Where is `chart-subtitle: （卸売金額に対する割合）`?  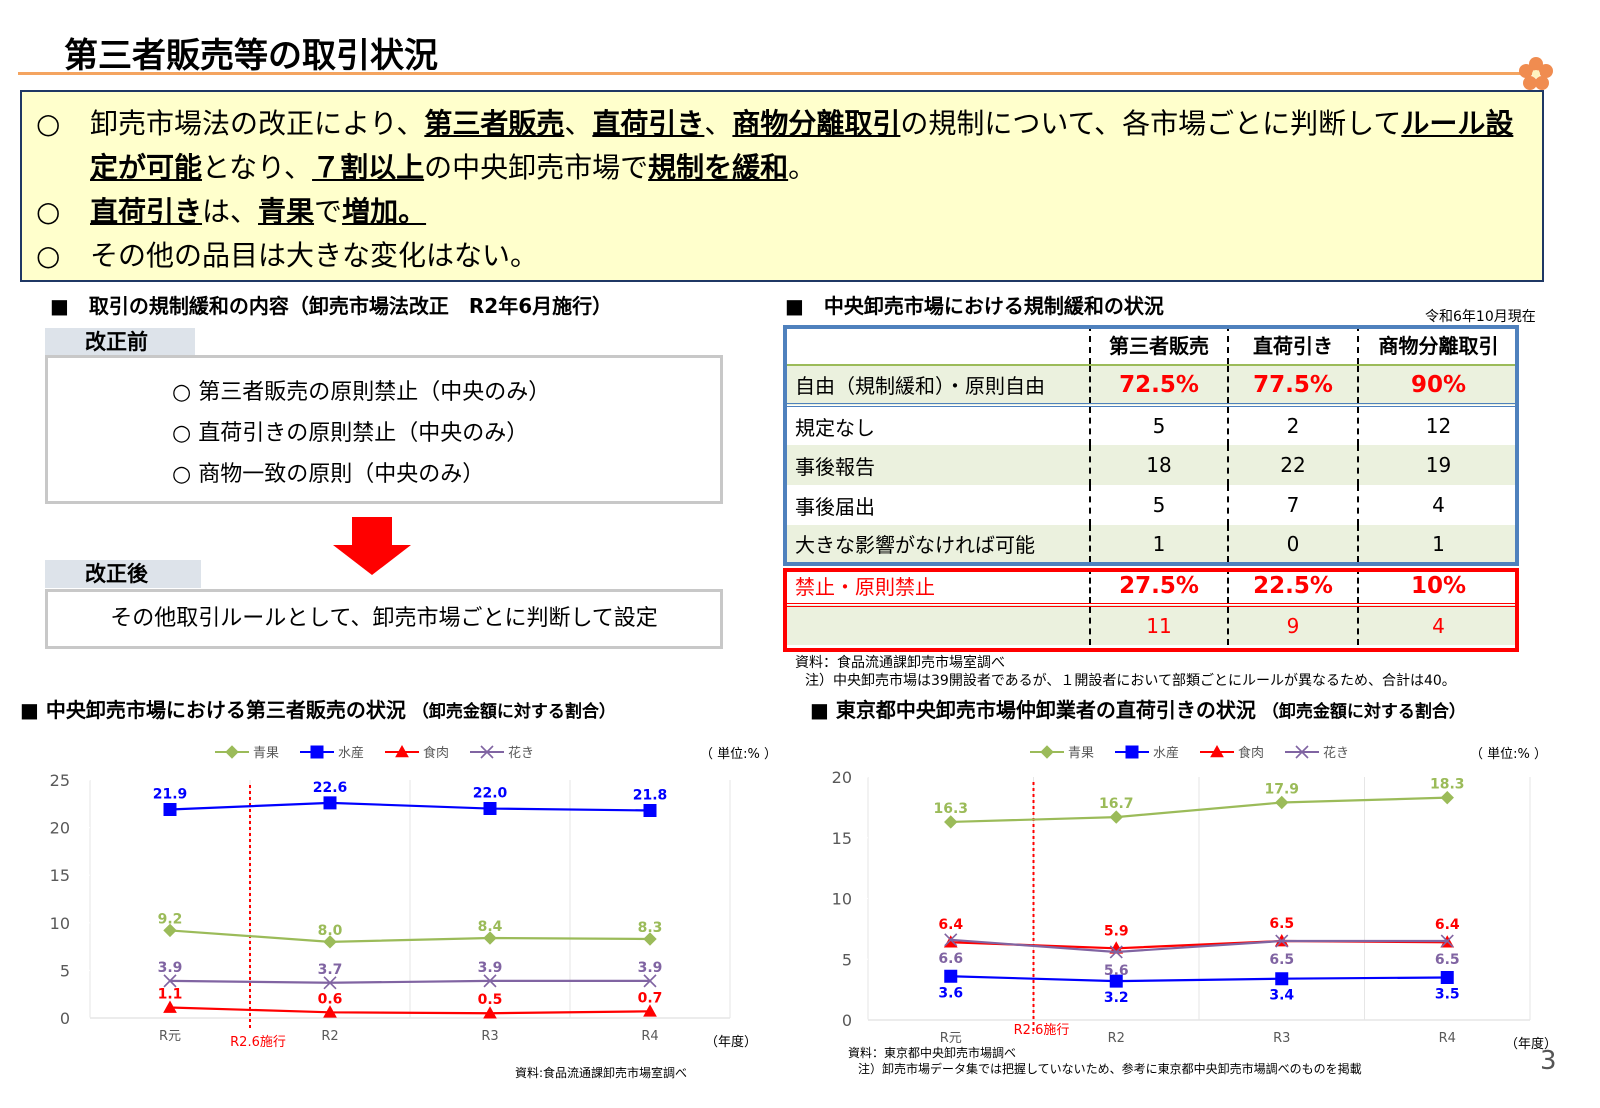
chart-subtitle: （卸売金額に対する割合） is located at coordinates (514, 711).